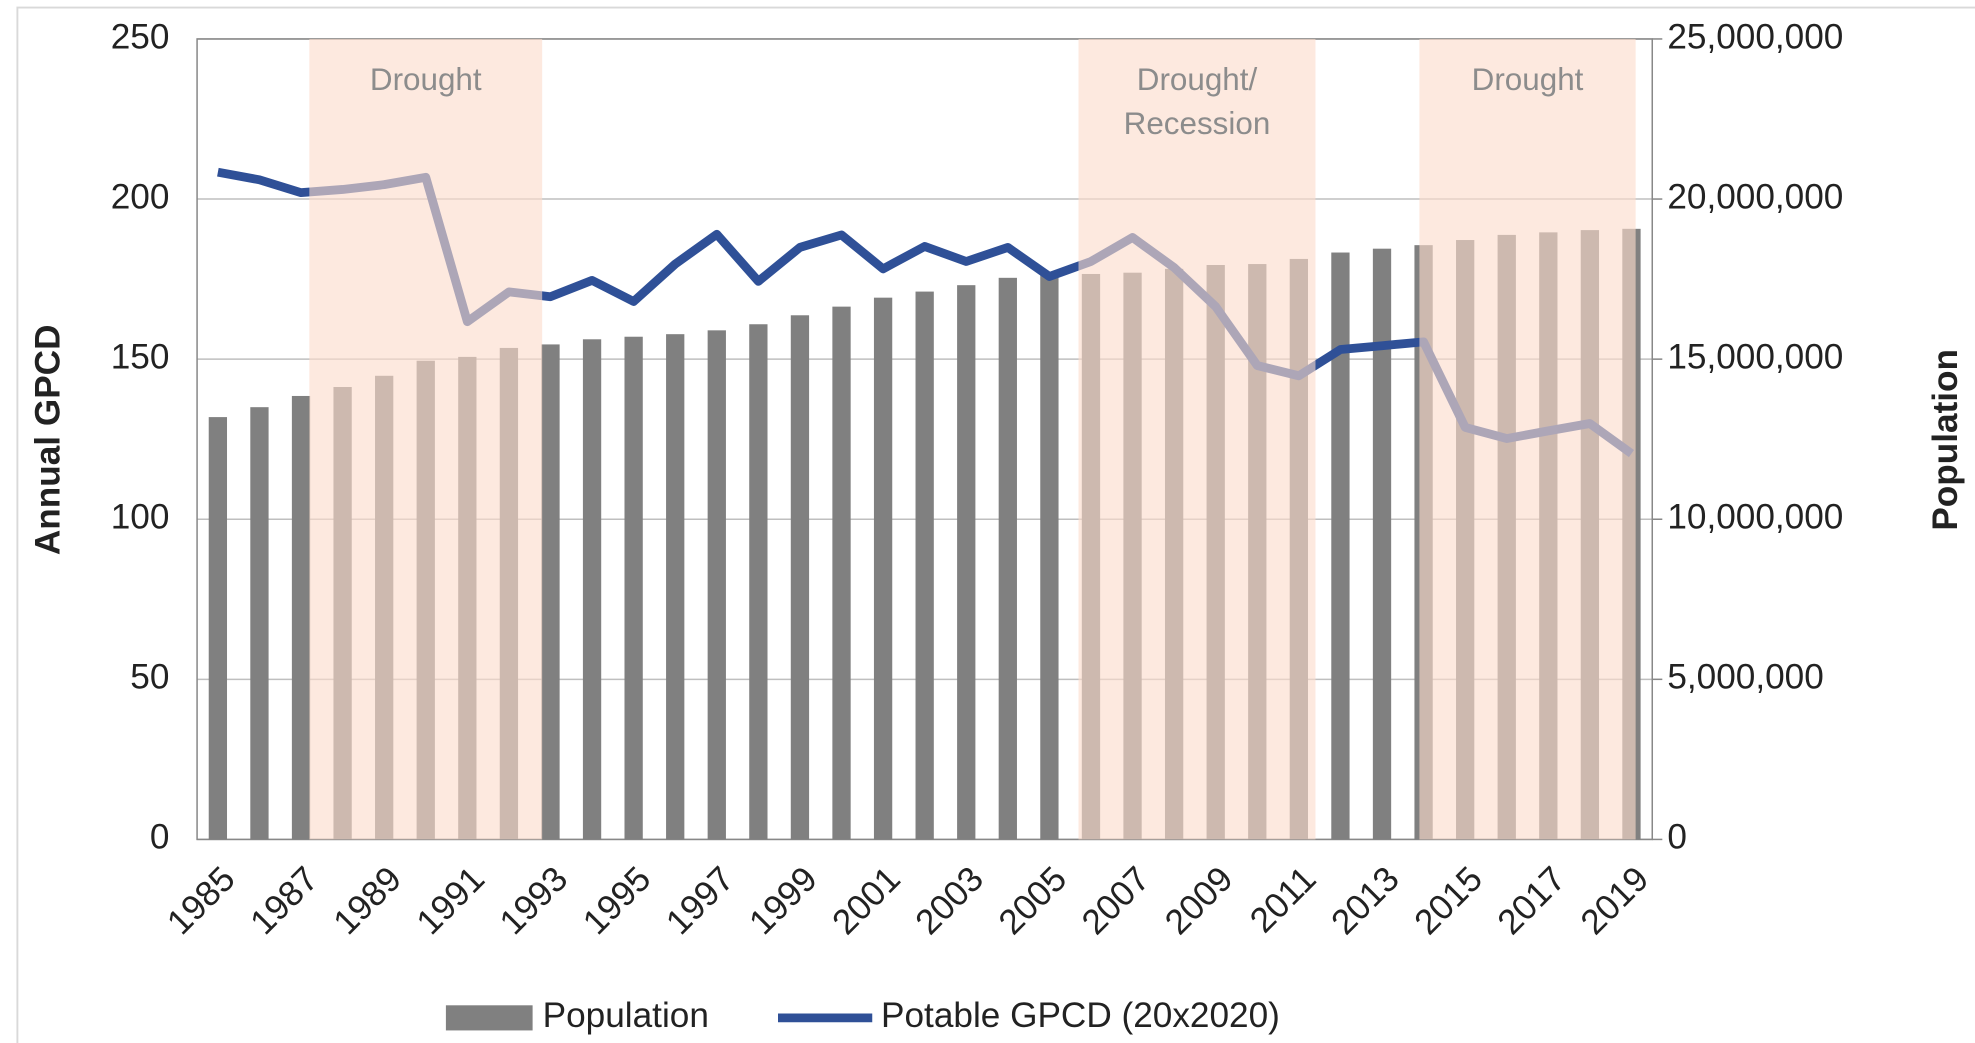 The height and width of the screenshot is (1043, 1975). What do you see at coordinates (140, 356) in the screenshot?
I see `y-tick-label: 150` at bounding box center [140, 356].